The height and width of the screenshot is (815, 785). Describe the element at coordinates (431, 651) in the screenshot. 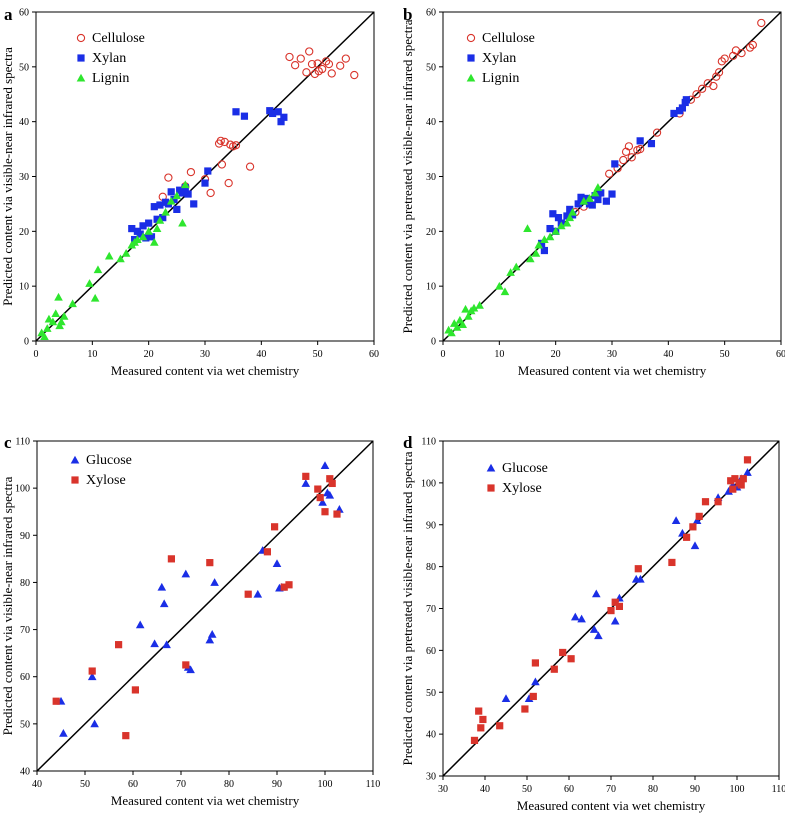

I see `y-tick-label: 60` at that location.